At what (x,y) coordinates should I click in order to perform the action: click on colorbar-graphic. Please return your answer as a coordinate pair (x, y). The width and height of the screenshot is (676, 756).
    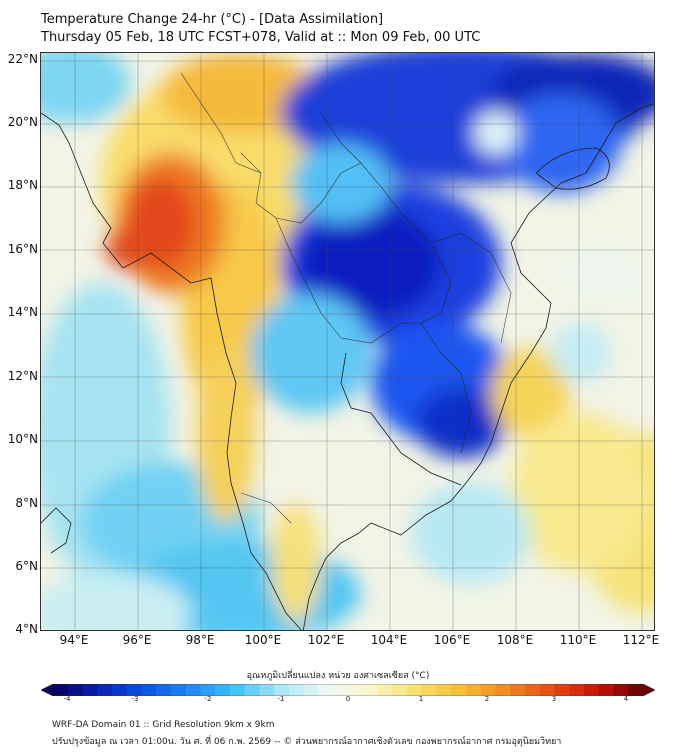
    Looking at the image, I should click on (348, 690).